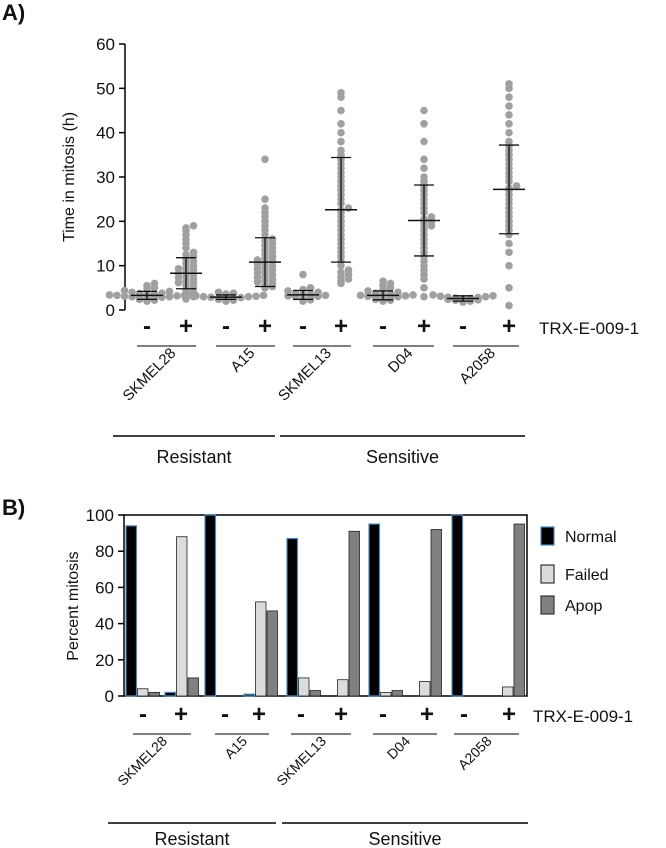 The height and width of the screenshot is (848, 666). I want to click on category-label: Sensitive, so click(404, 838).